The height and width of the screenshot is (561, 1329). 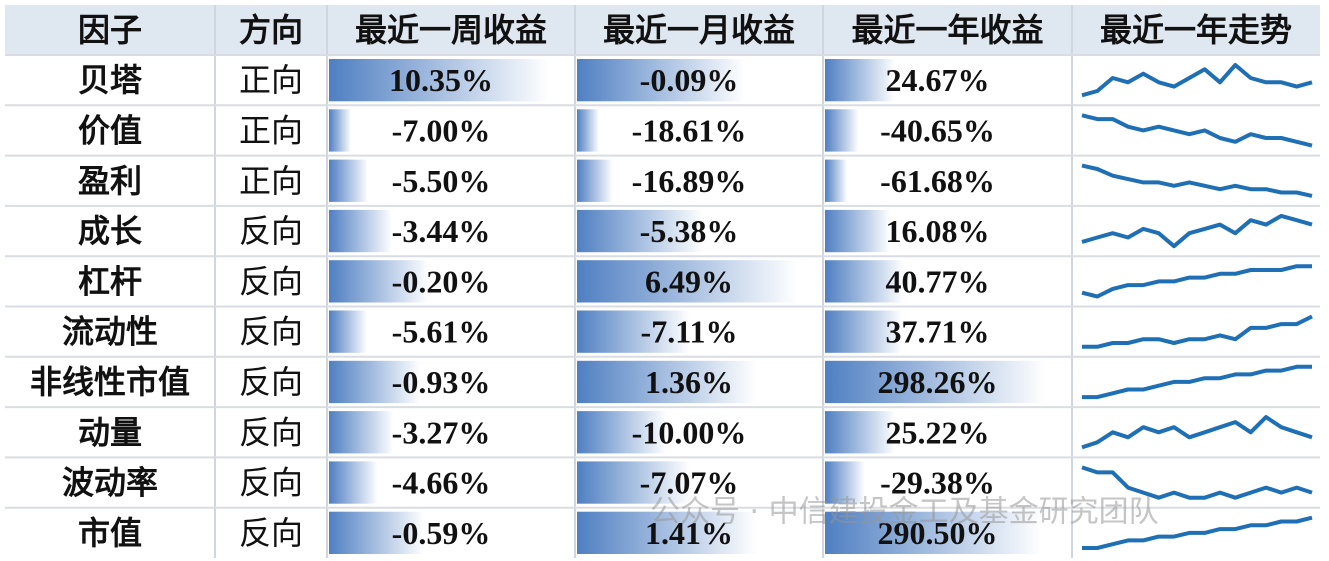 I want to click on watermark: 公众号 · 中信建投金工及基金研究团队, so click(x=904, y=512).